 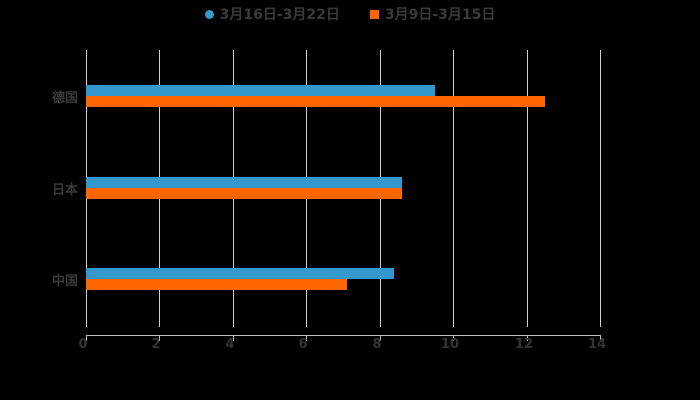 What do you see at coordinates (377, 344) in the screenshot?
I see `x-tick-label: 8` at bounding box center [377, 344].